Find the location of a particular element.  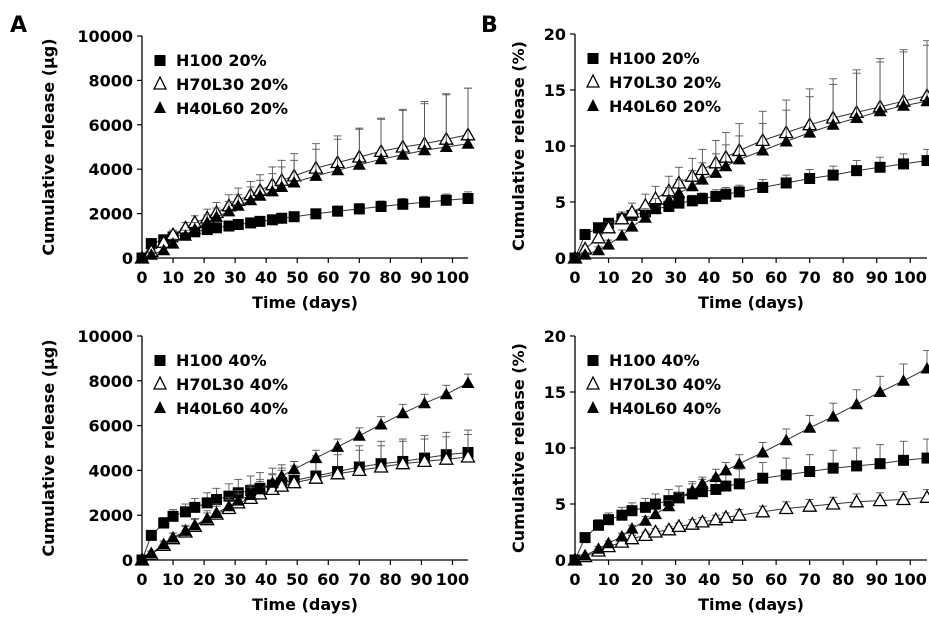

x-tick-label: 20 is located at coordinates (204, 277).